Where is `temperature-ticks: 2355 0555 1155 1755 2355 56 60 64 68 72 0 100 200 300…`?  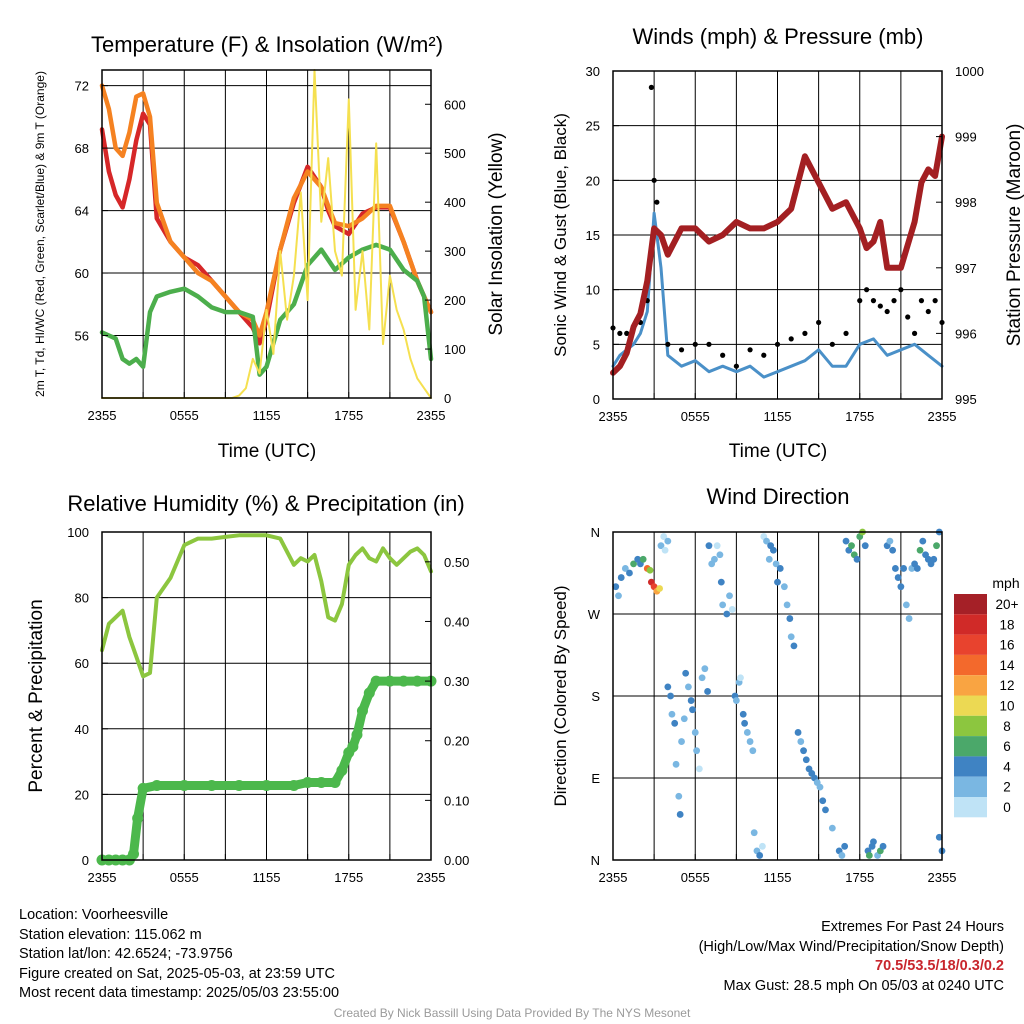
temperature-ticks: 2355 0555 1155 1755 2355 56 60 64 68 72 0 100 200 300… is located at coordinates (270, 251).